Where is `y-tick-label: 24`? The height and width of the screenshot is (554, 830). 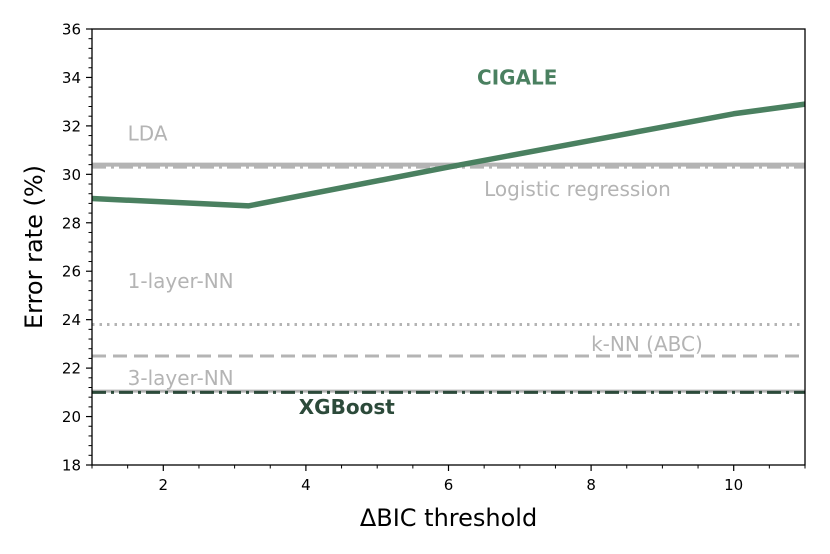 y-tick-label: 24 is located at coordinates (71, 320).